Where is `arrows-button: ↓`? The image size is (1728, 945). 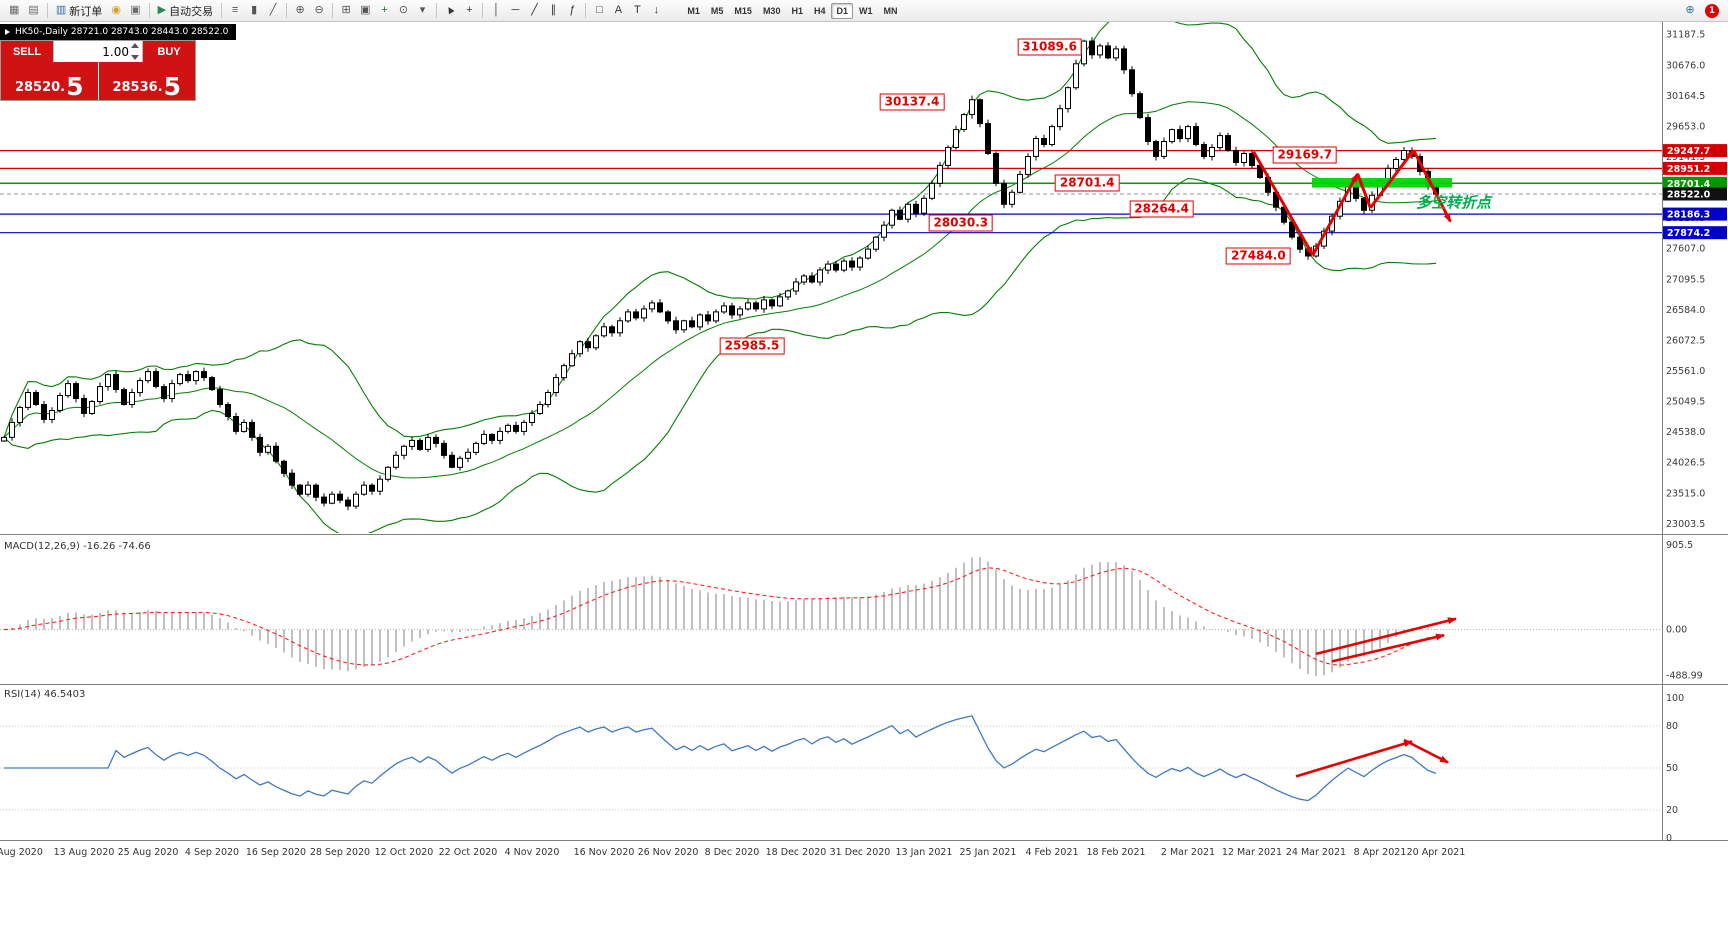 arrows-button: ↓ is located at coordinates (656, 11).